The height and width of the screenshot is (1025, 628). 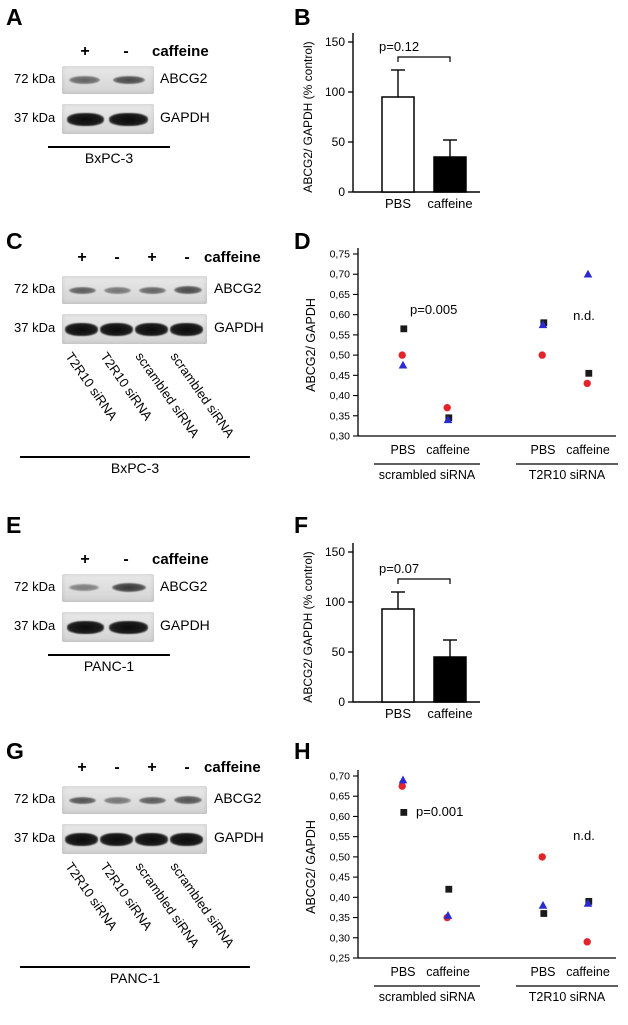 I want to click on p-value: p=0.005, so click(x=433, y=309).